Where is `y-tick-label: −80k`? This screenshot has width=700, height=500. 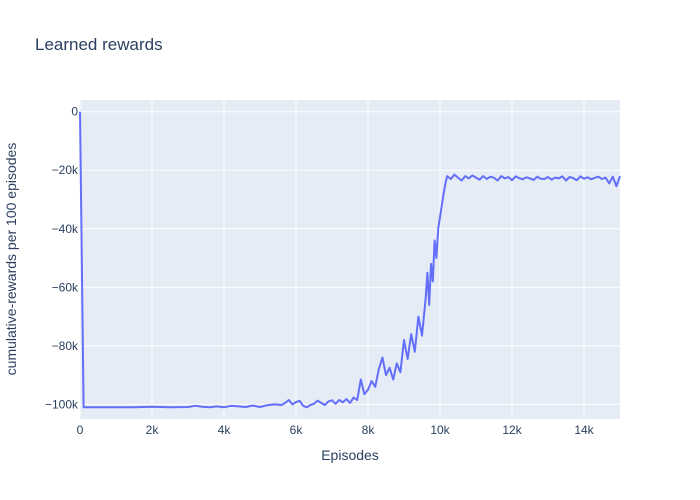
y-tick-label: −80k is located at coordinates (65, 346).